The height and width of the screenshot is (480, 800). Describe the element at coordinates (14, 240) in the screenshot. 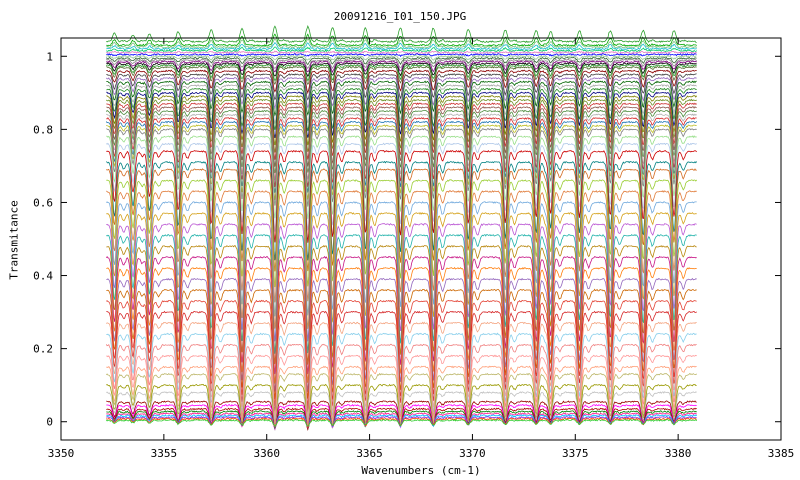

I see `y-axis-label: Transmitance` at that location.